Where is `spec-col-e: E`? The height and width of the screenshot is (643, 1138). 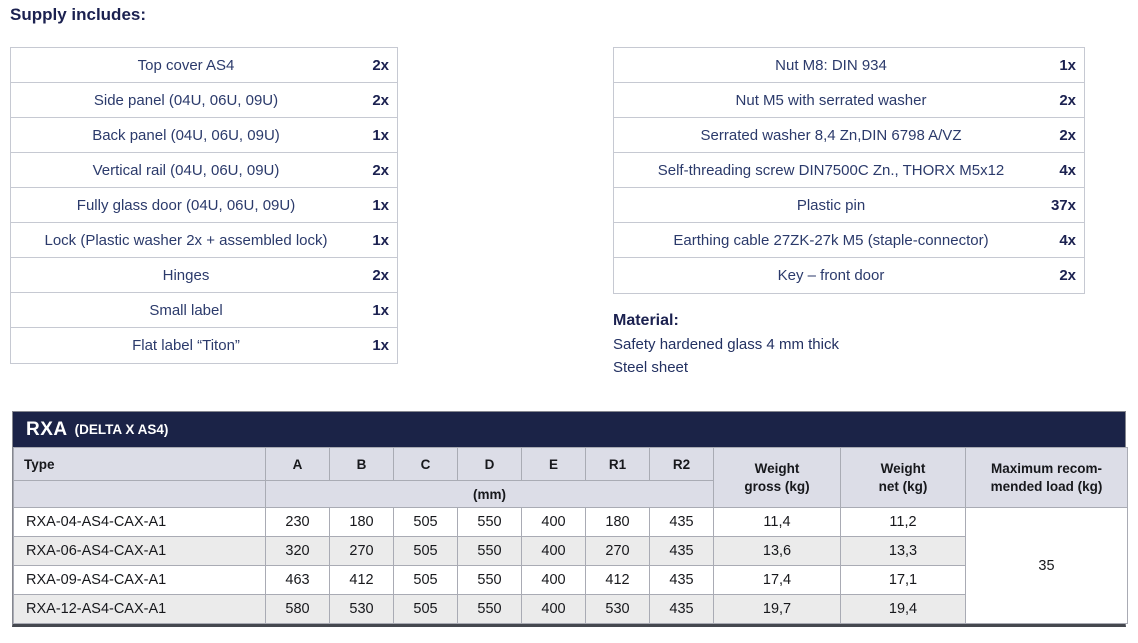
spec-col-e: E is located at coordinates (553, 464).